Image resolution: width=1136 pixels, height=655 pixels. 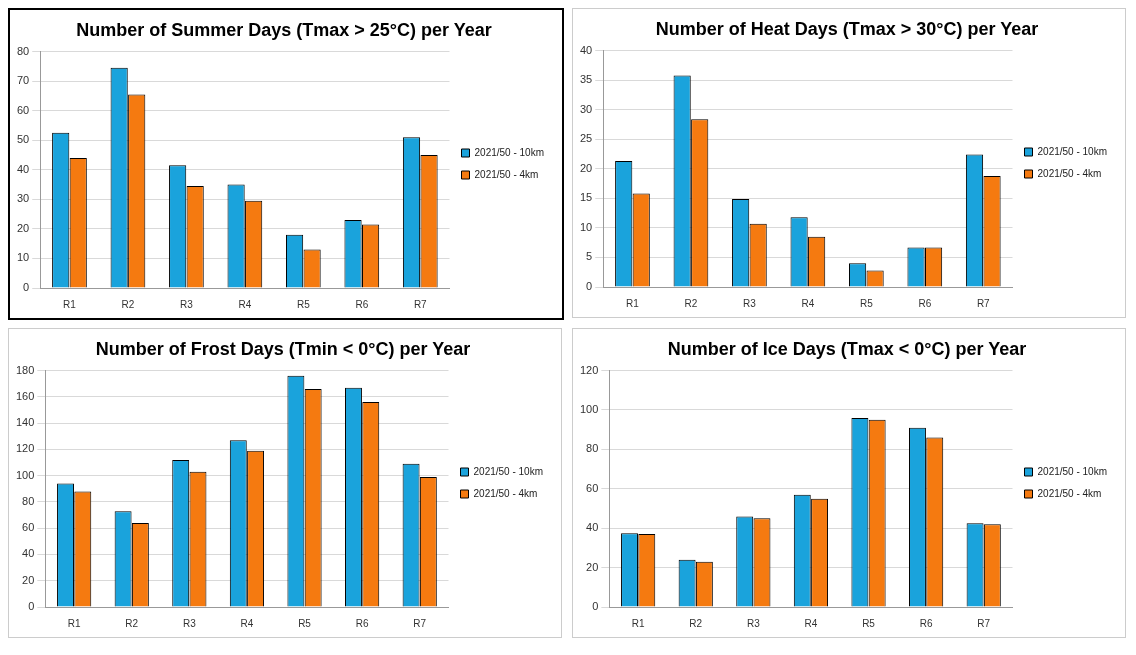 I want to click on y-tick-label: 25, so click(x=586, y=138).